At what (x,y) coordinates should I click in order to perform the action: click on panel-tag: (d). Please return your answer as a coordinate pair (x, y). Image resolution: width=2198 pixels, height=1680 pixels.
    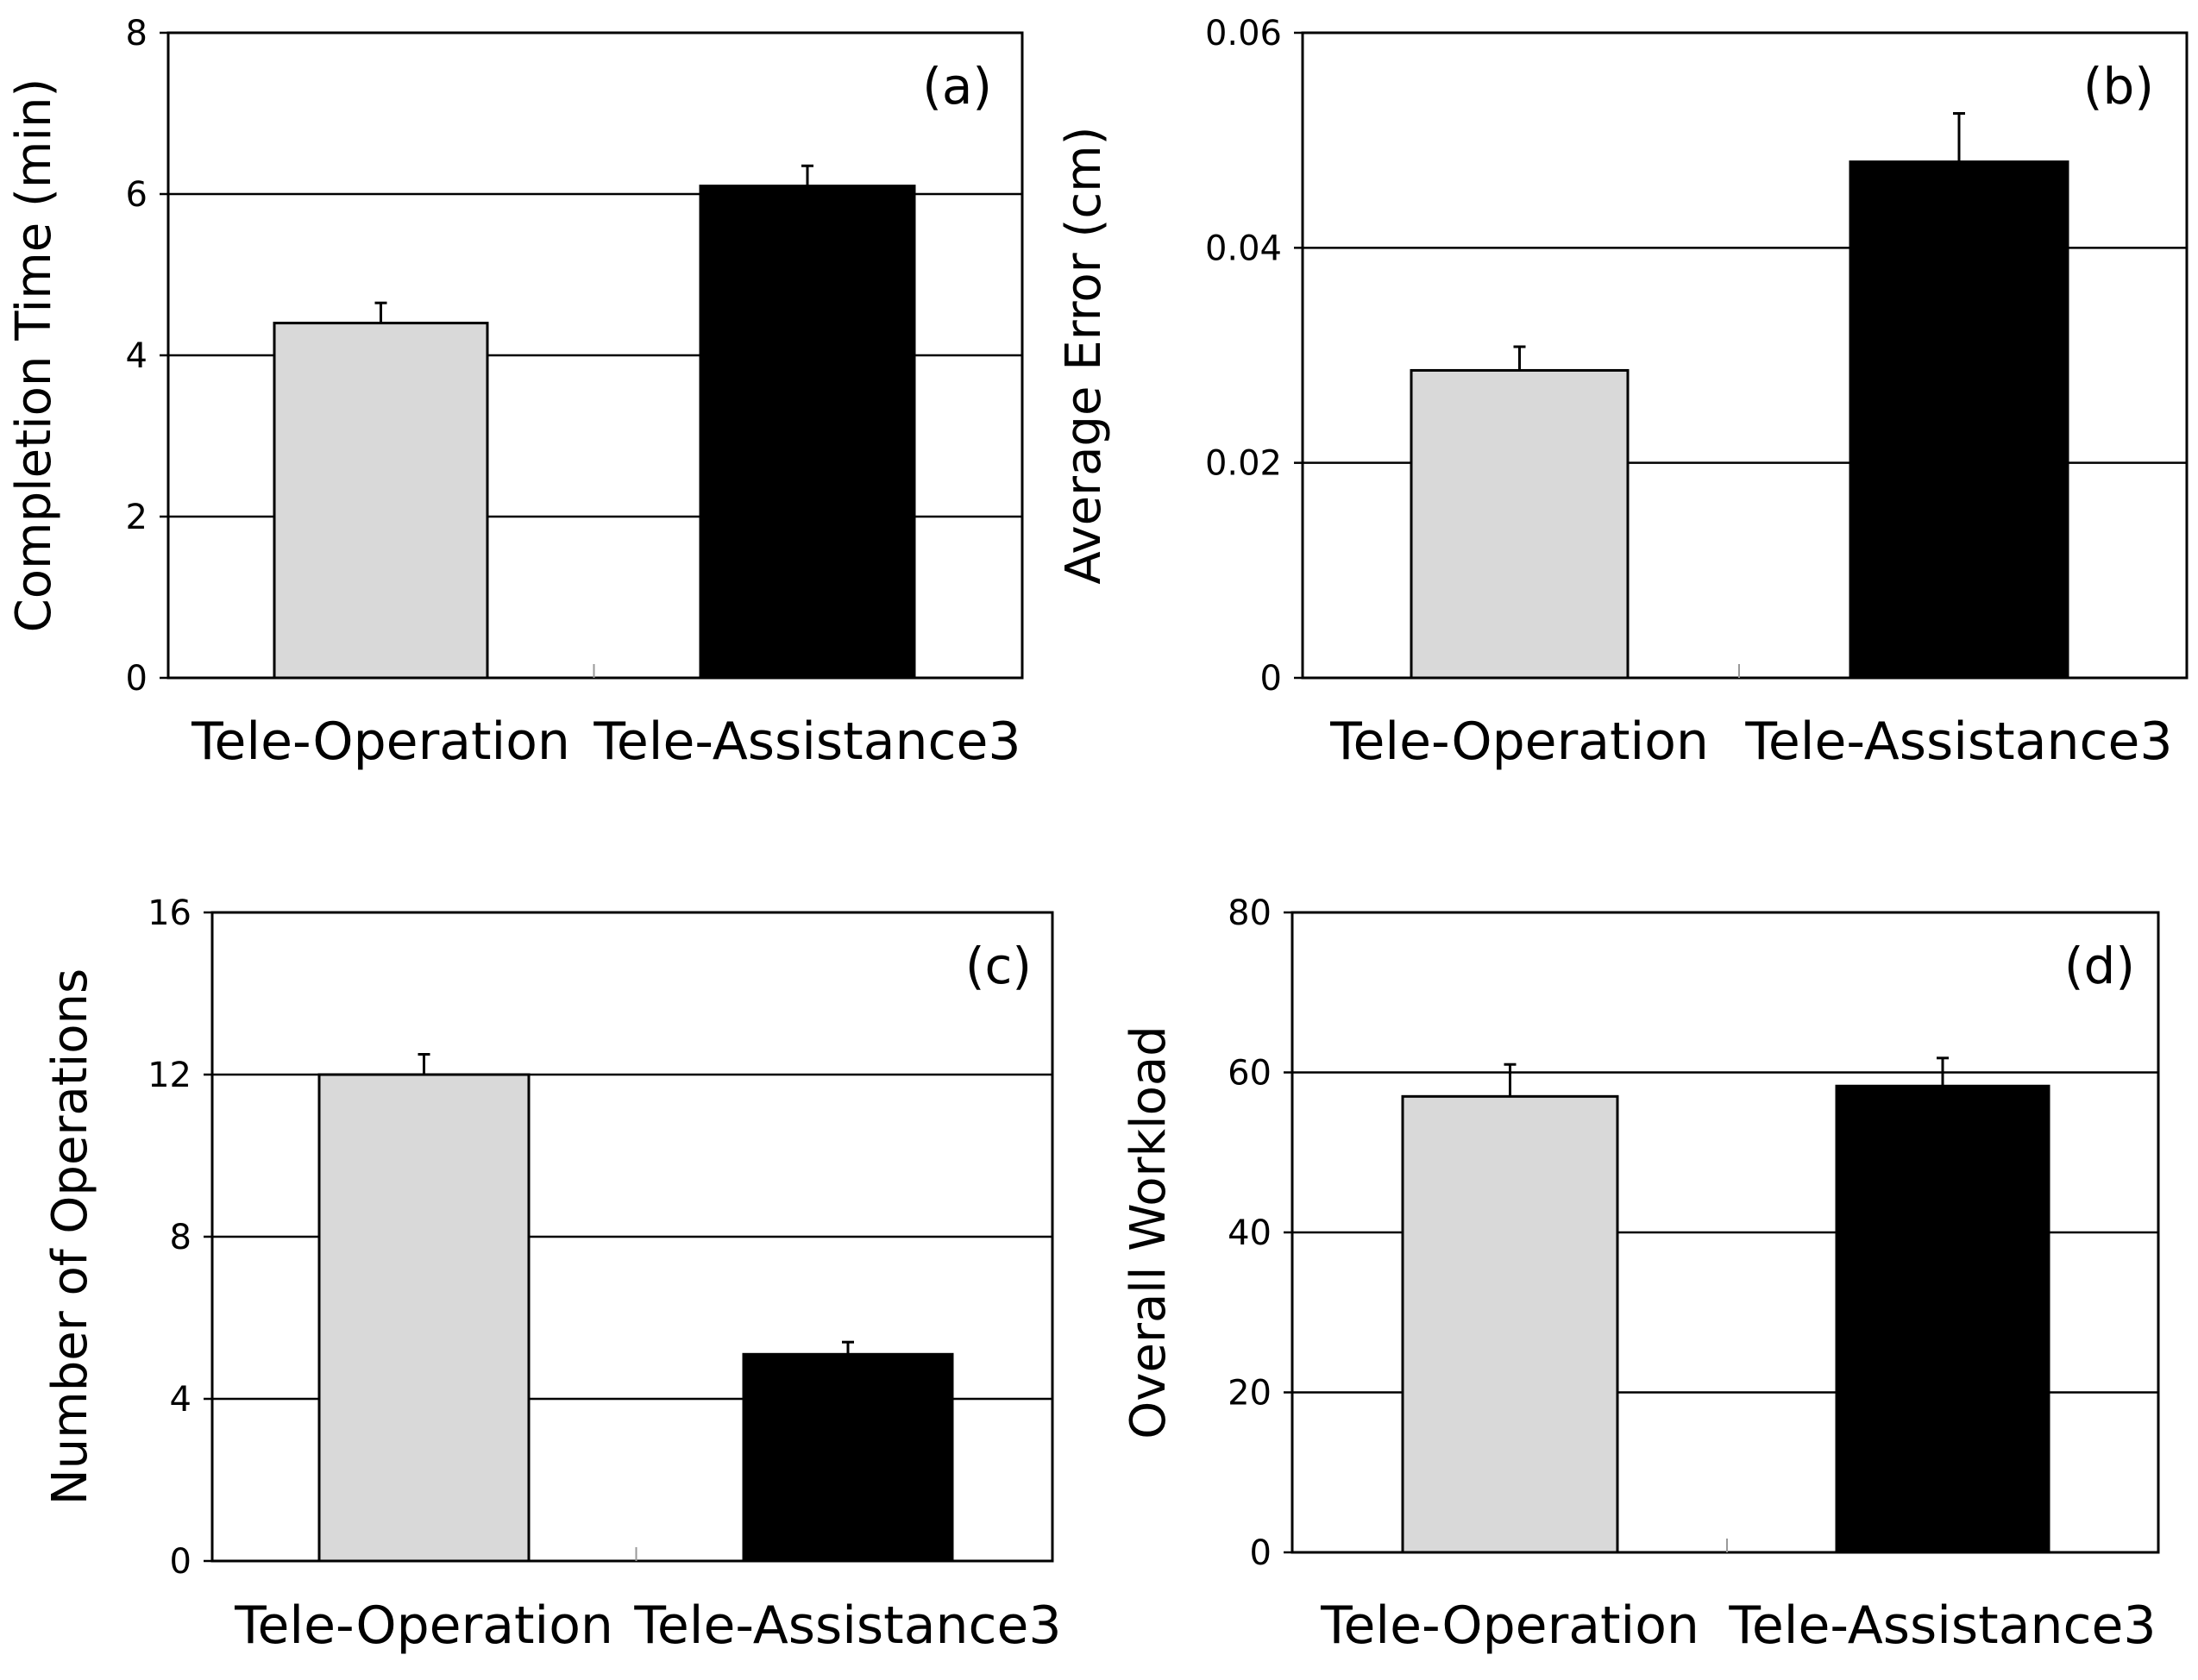
    Looking at the image, I should click on (2100, 966).